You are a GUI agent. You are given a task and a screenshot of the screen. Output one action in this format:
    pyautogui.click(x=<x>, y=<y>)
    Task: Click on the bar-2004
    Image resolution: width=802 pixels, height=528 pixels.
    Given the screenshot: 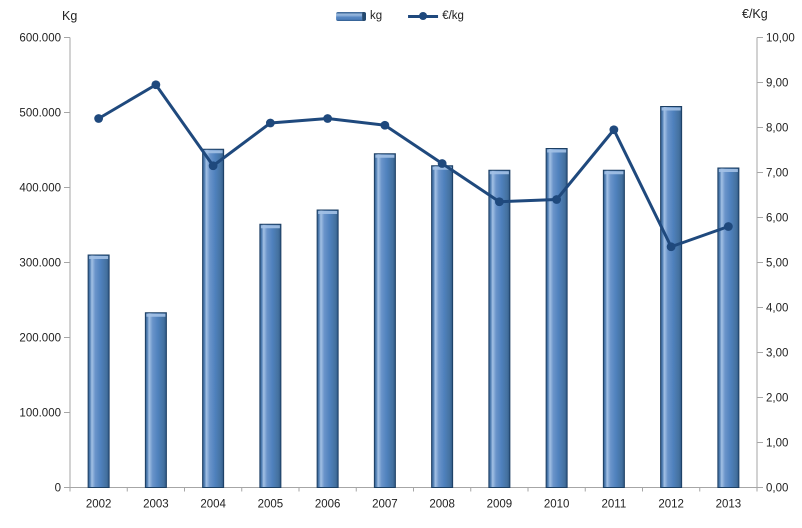 What is the action you would take?
    pyautogui.click(x=213, y=318)
    